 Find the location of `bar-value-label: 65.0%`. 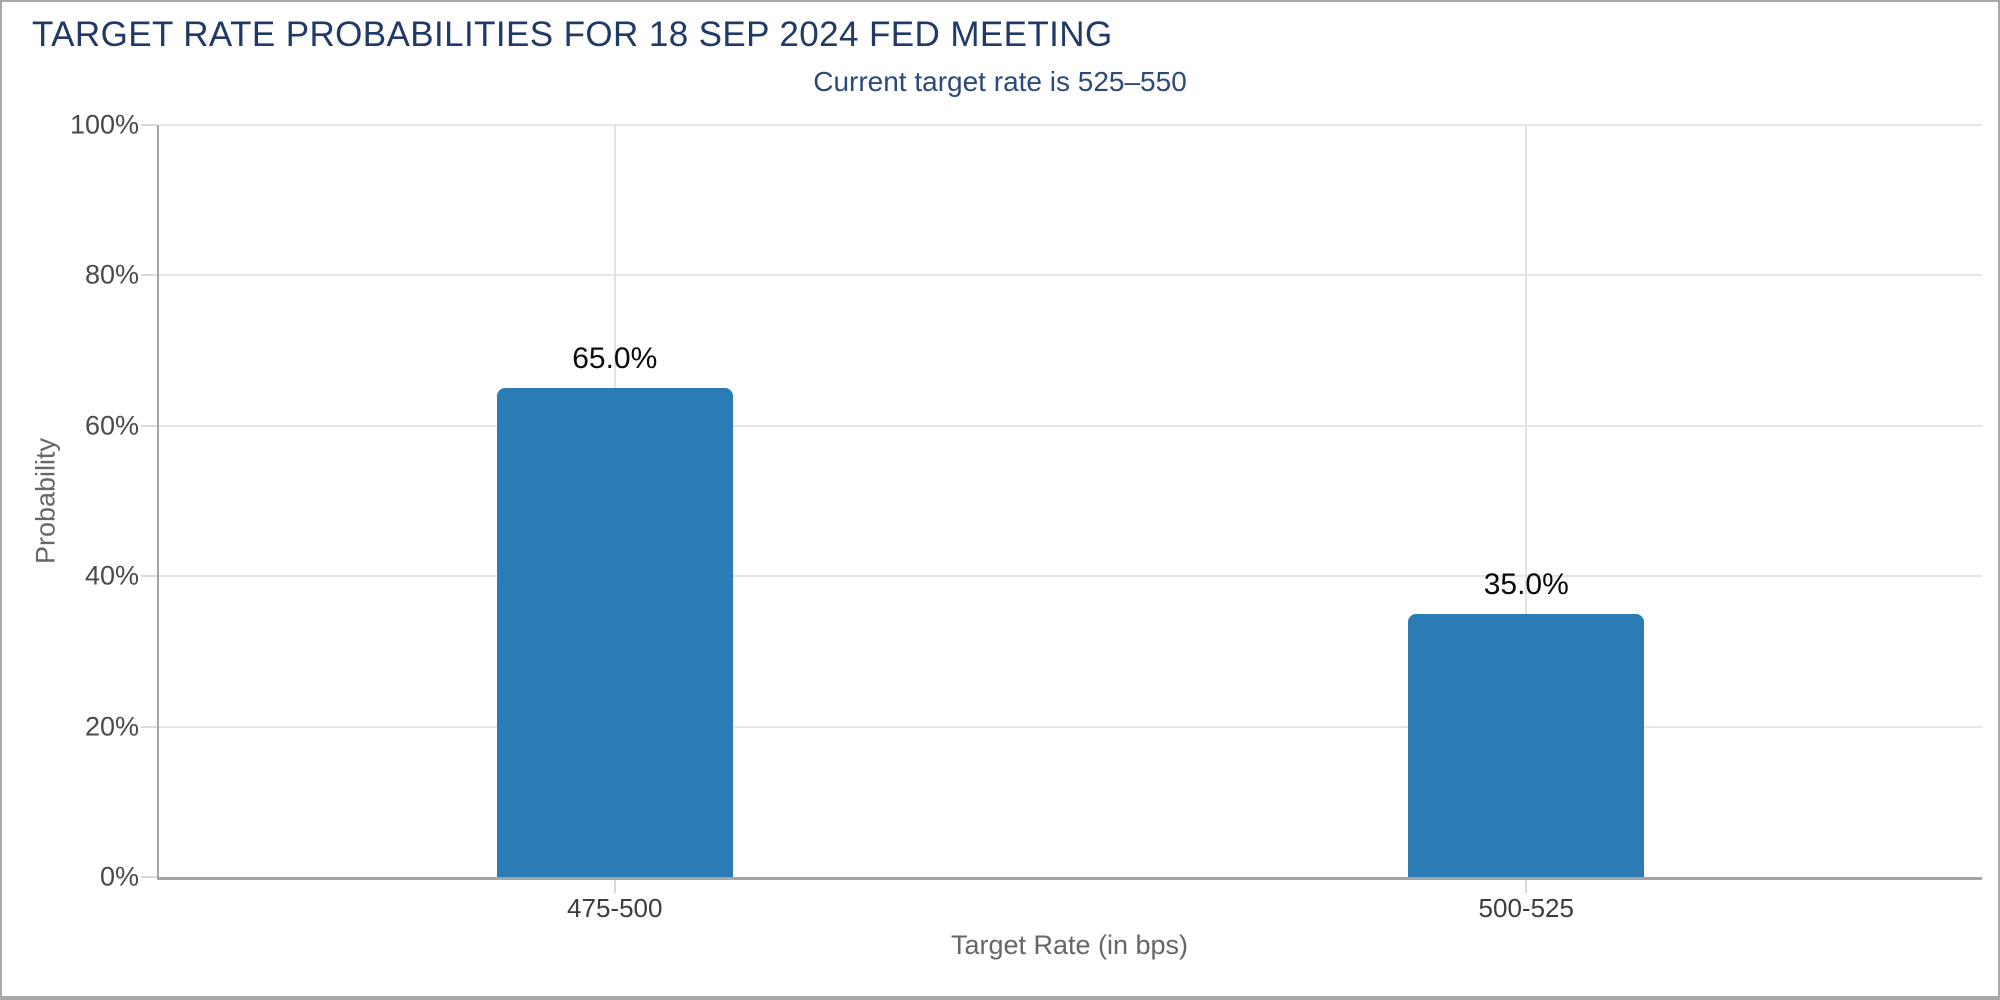

bar-value-label: 65.0% is located at coordinates (615, 359).